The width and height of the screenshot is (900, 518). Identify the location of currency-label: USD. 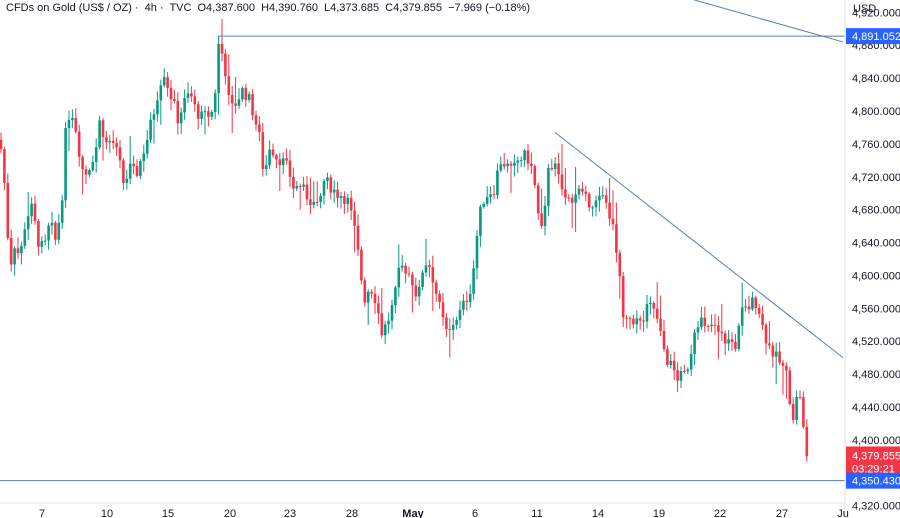
(865, 9).